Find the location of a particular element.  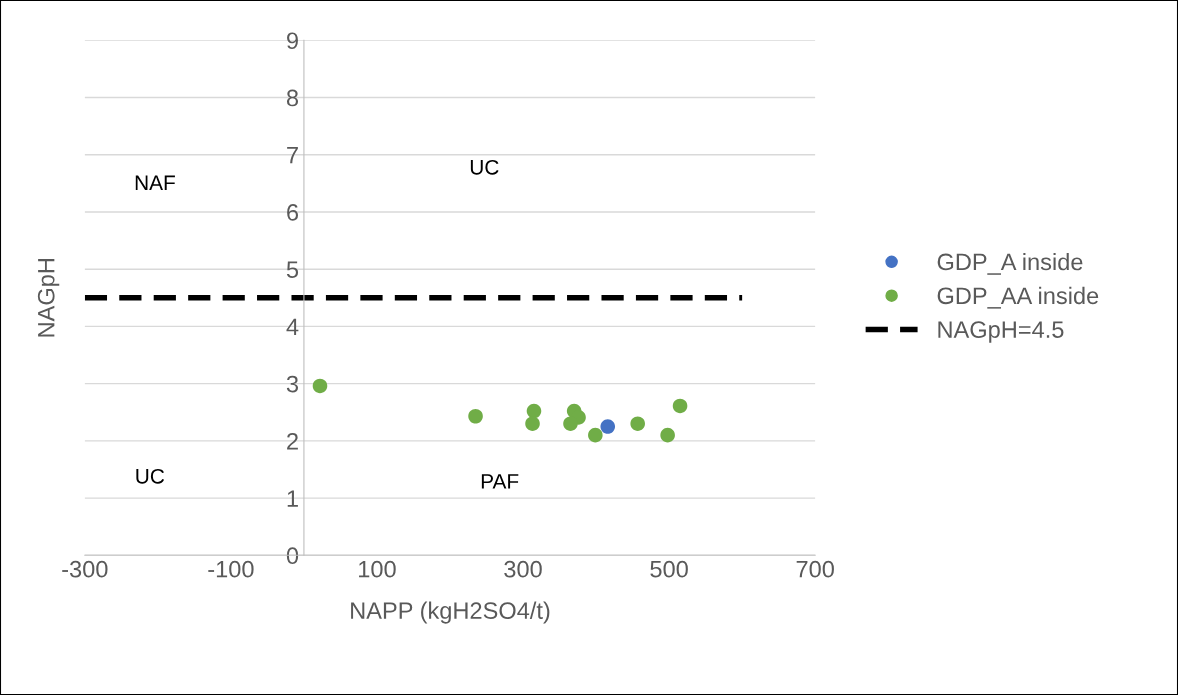

y-tick-label: 9 is located at coordinates (292, 41).